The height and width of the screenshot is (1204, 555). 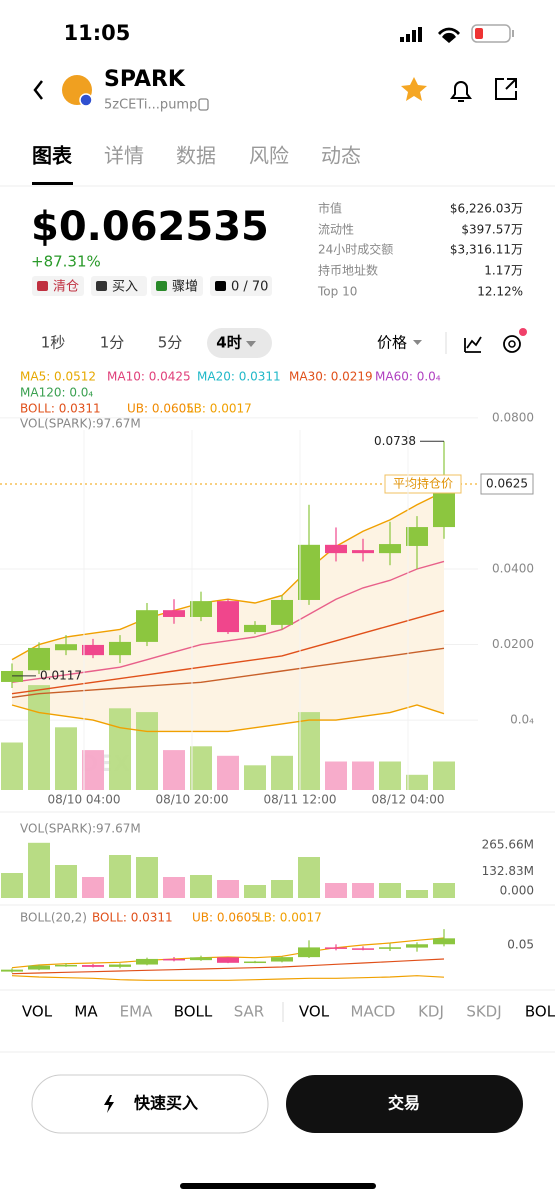 What do you see at coordinates (492, 230) in the screenshot?
I see `stat-value: $397.57万` at bounding box center [492, 230].